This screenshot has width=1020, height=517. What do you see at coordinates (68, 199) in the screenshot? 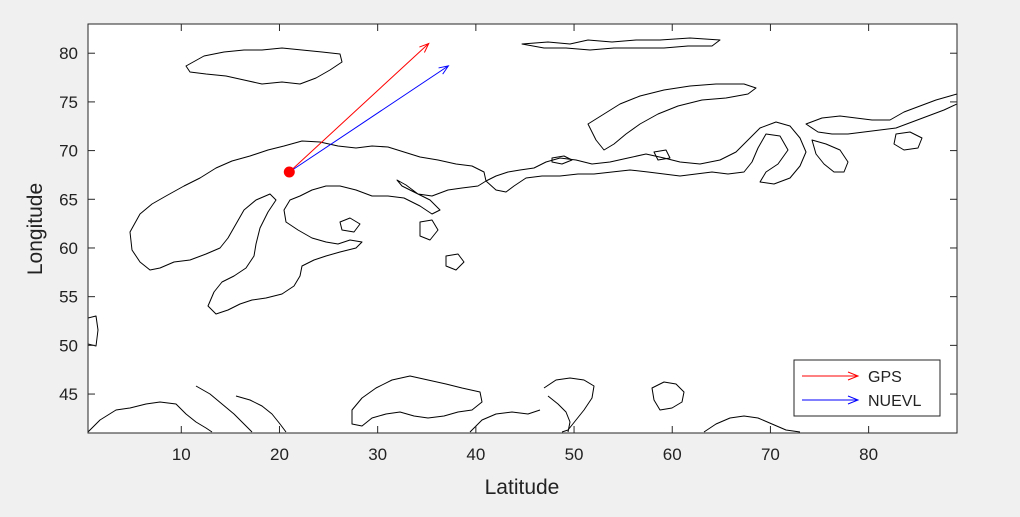
I see `y-tick-label: 65` at bounding box center [68, 199].